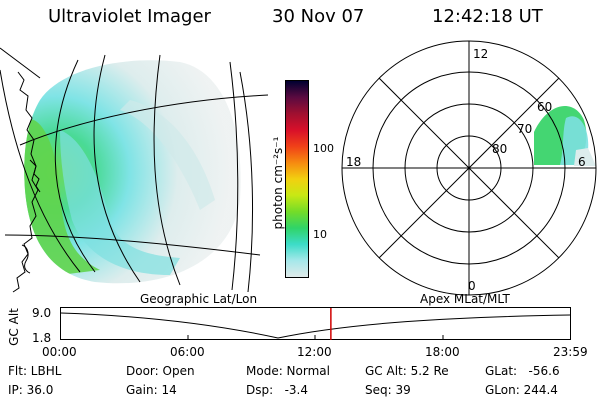  What do you see at coordinates (465, 299) in the screenshot?
I see `caption-apex: Apex MLat/MLT` at bounding box center [465, 299].